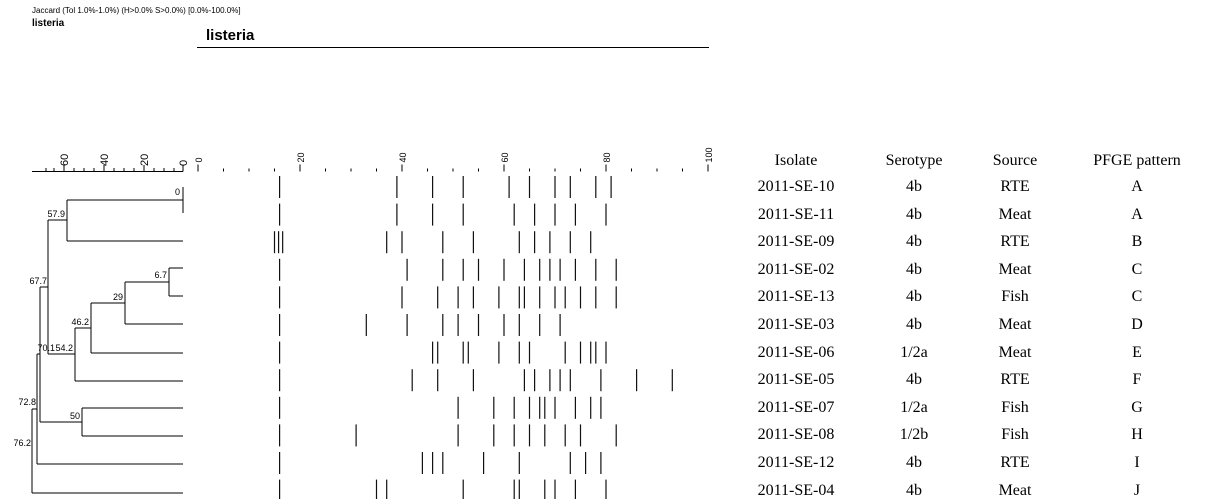  Describe the element at coordinates (1015, 160) in the screenshot. I see `header-source: Source` at that location.